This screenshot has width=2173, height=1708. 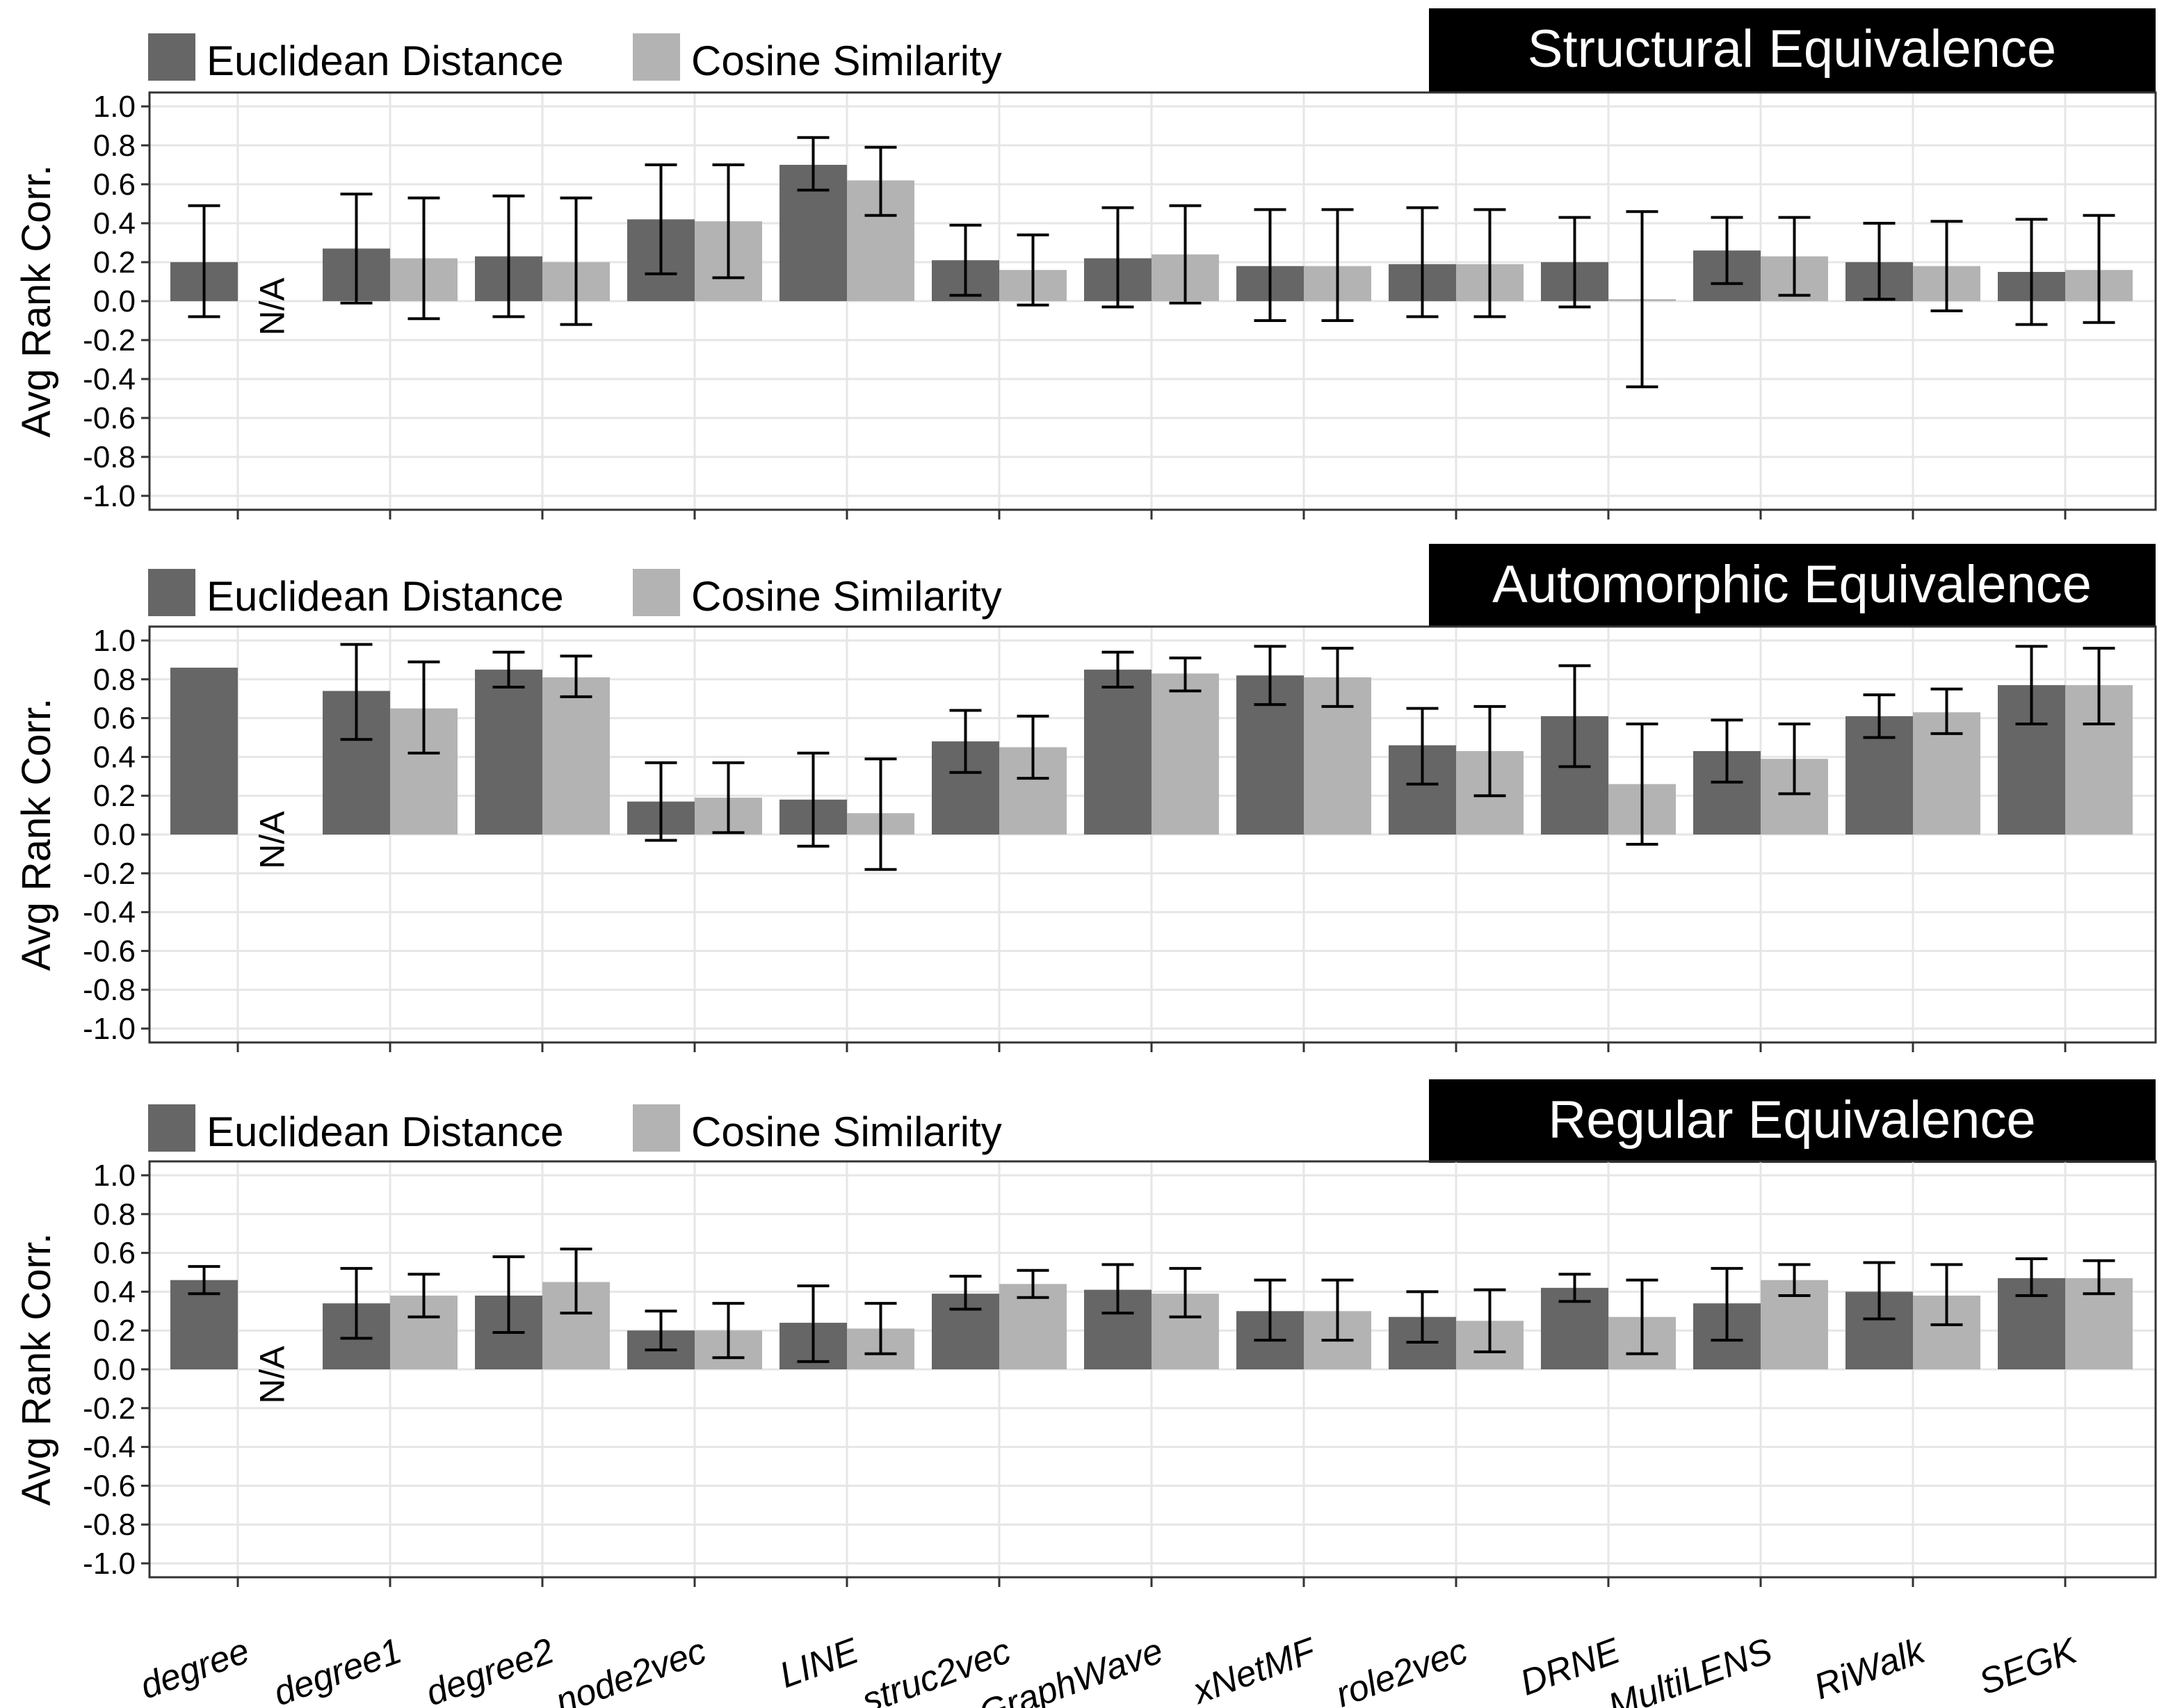 What do you see at coordinates (1254, 1669) in the screenshot?
I see `x-tick-label-xNetMF: xNetMF` at bounding box center [1254, 1669].